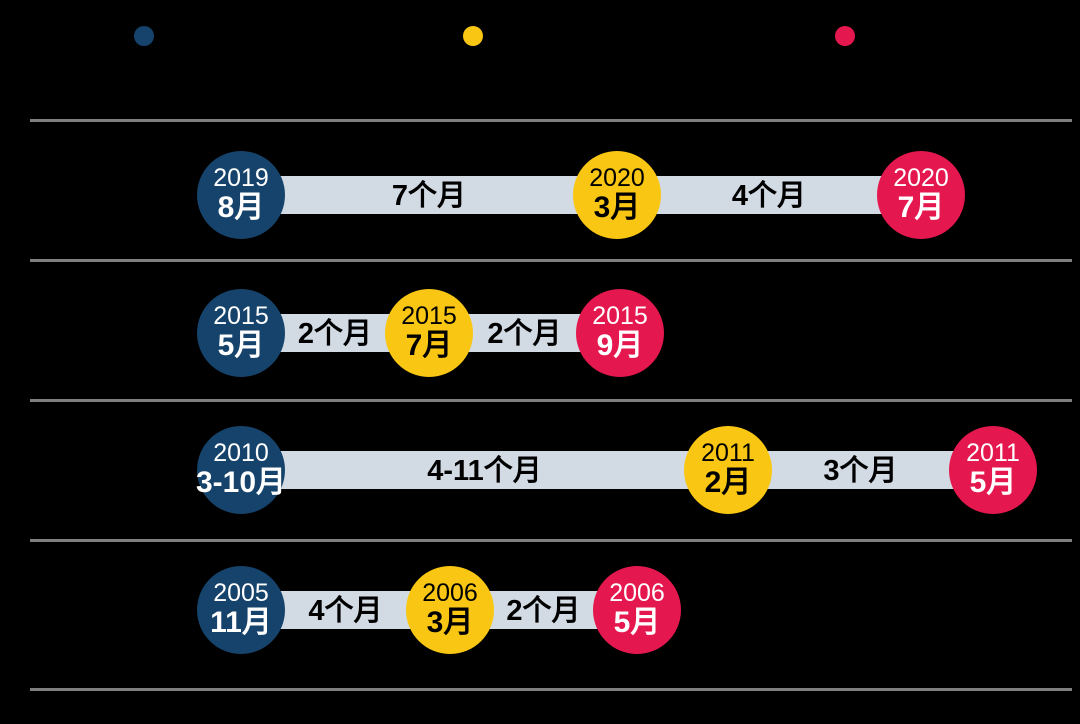  I want to click on event-circle-crimson: 2015 9月, so click(620, 333).